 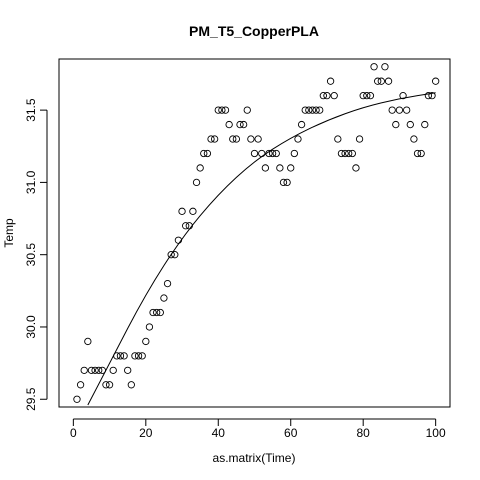 What do you see at coordinates (73, 433) in the screenshot?
I see `x-tick-label: 0` at bounding box center [73, 433].